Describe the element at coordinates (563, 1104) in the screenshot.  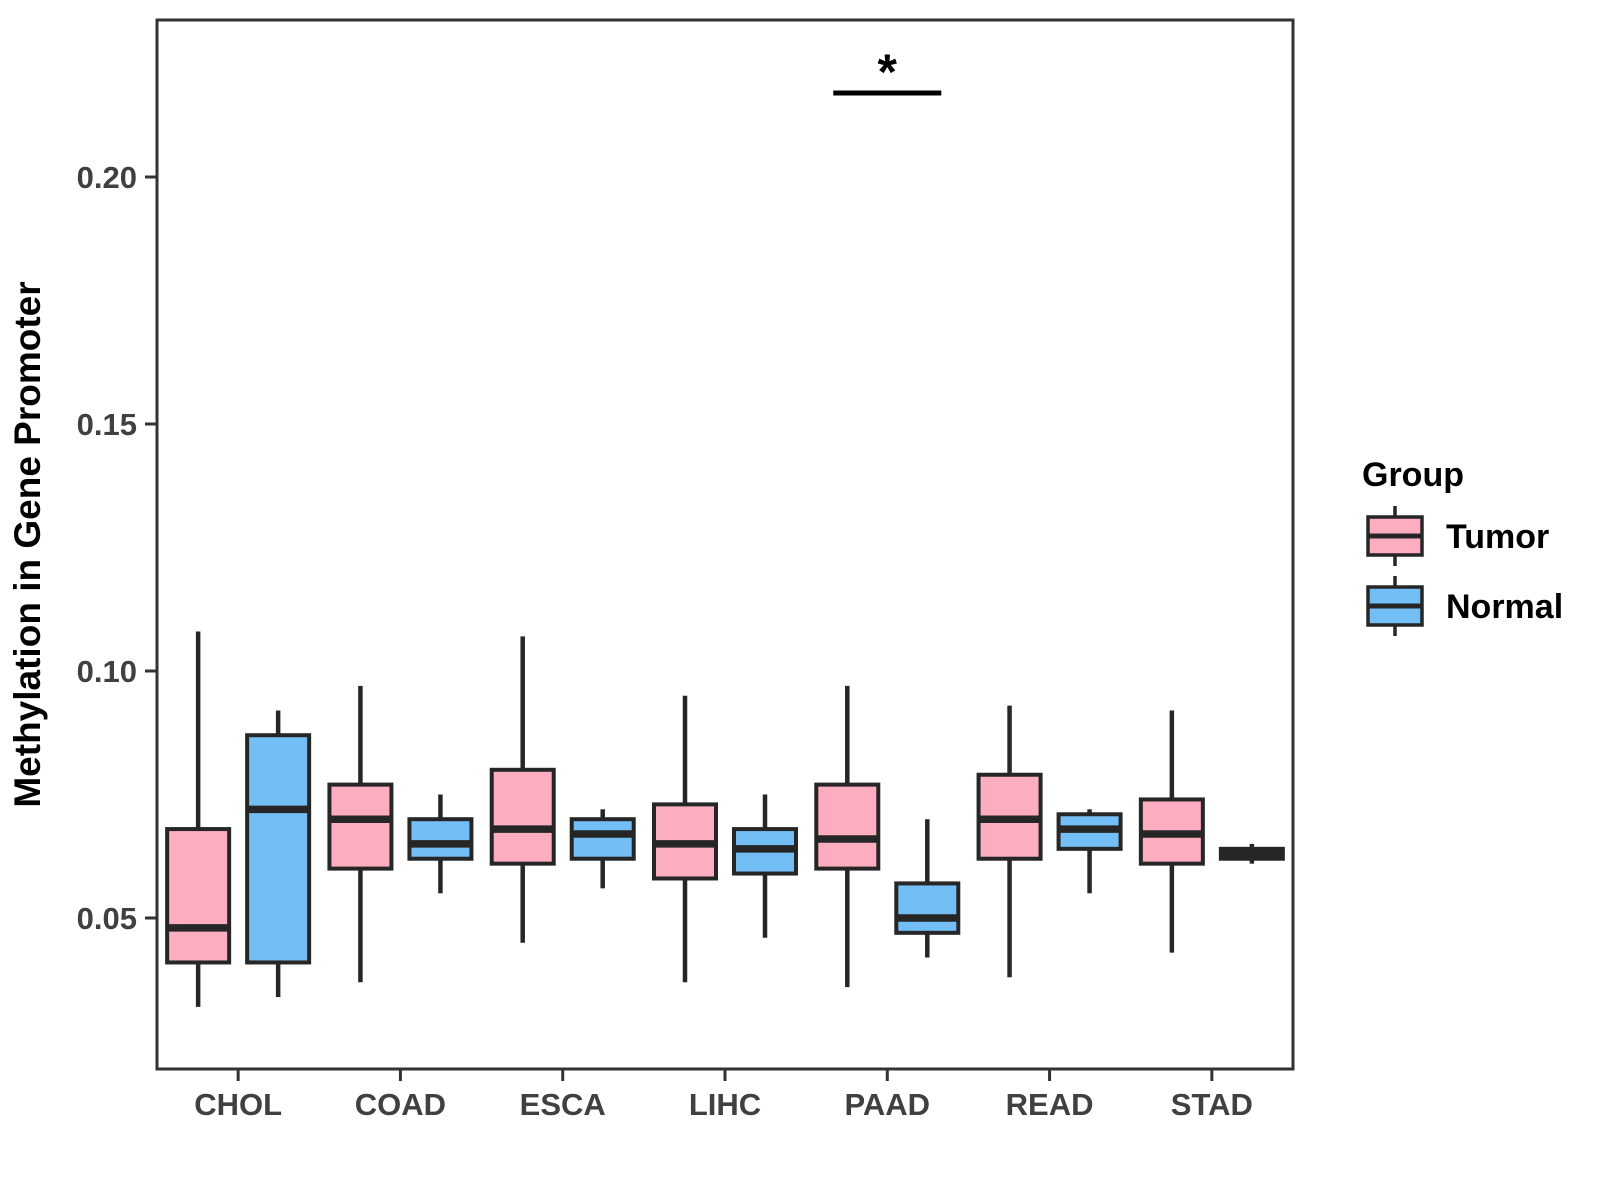
I see `x-tick-label: ESCA` at that location.